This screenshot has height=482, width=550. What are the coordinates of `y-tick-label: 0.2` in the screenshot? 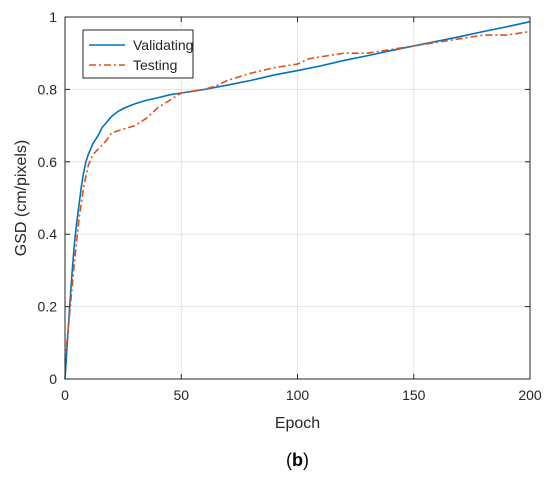 It's located at (48, 307).